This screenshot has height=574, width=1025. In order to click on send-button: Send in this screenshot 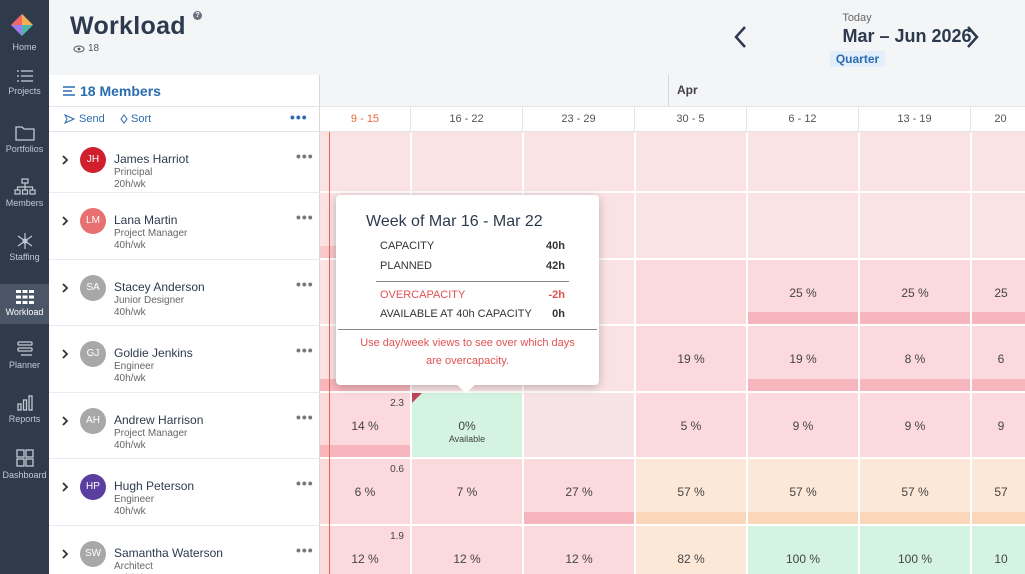, I will do `click(84, 119)`.